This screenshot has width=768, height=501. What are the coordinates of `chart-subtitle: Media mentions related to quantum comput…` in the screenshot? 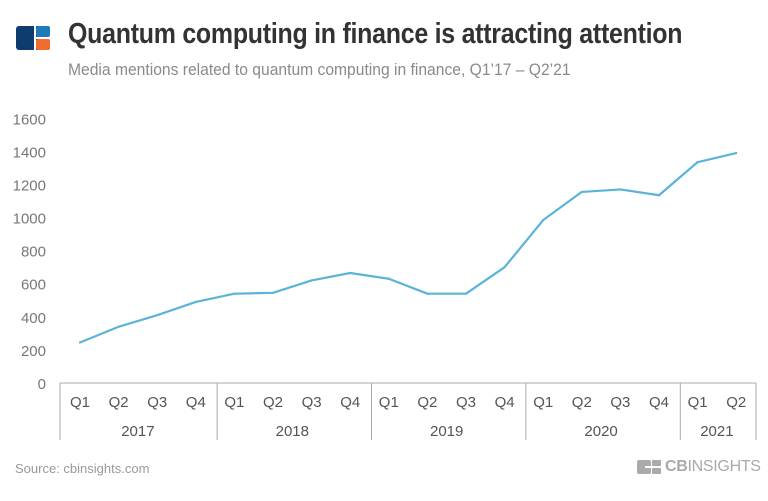 It's located at (319, 69).